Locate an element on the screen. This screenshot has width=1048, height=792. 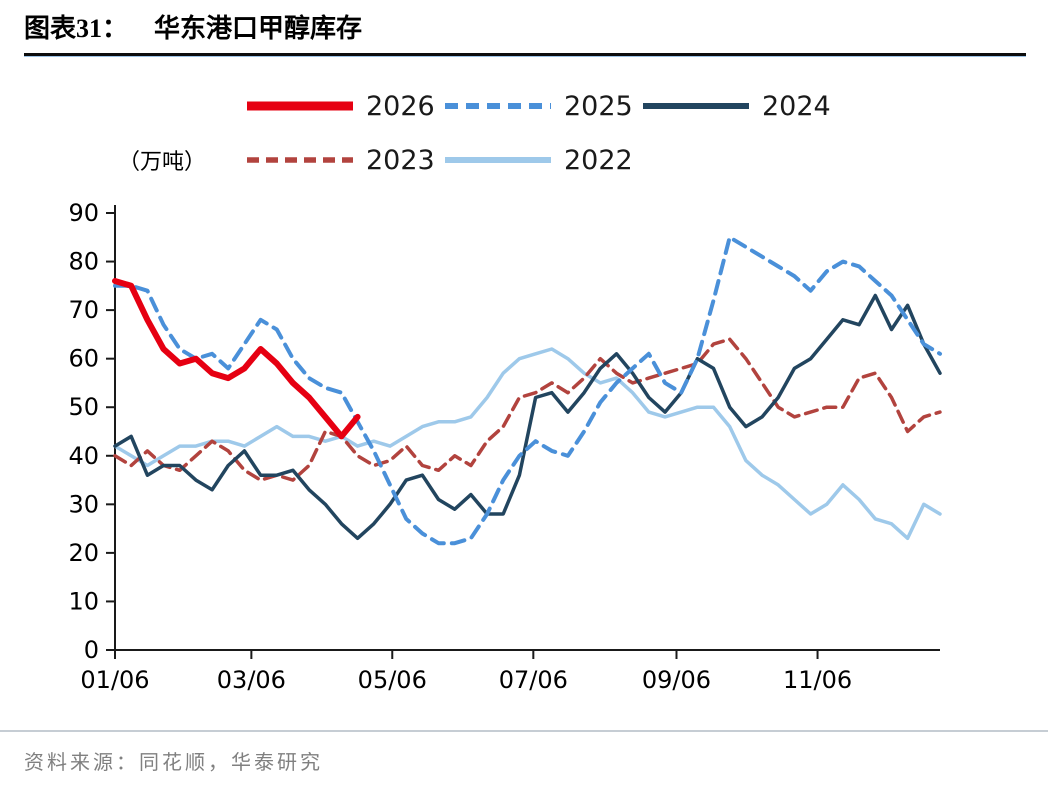
y-tick-label: 40 is located at coordinates (83, 456).